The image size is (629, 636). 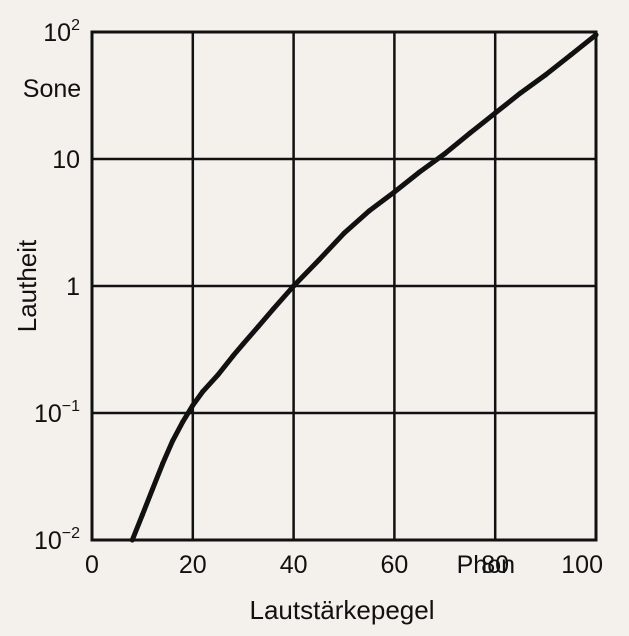 What do you see at coordinates (582, 565) in the screenshot?
I see `x-tick-label-100: 100` at bounding box center [582, 565].